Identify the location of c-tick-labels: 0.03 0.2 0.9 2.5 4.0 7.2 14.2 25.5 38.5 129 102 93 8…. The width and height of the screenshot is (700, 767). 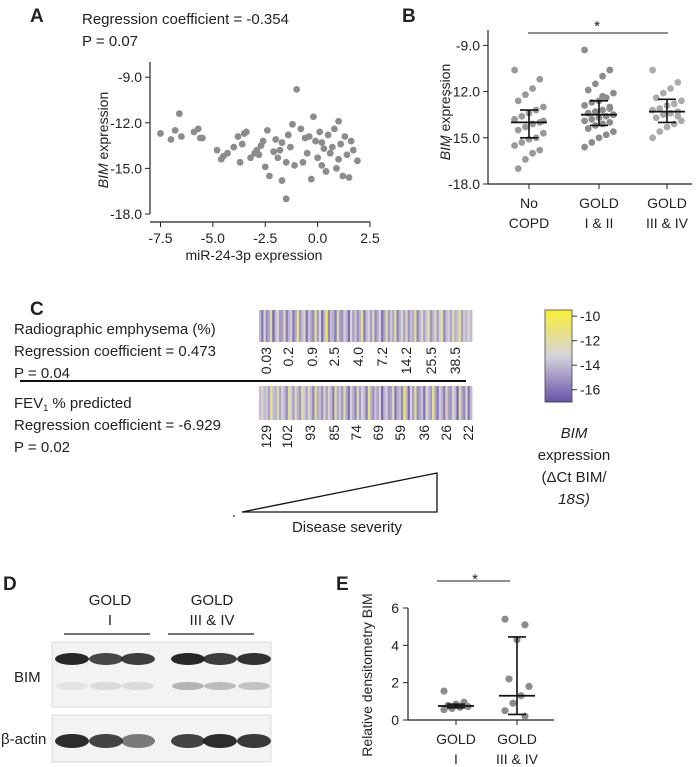
(367, 398).